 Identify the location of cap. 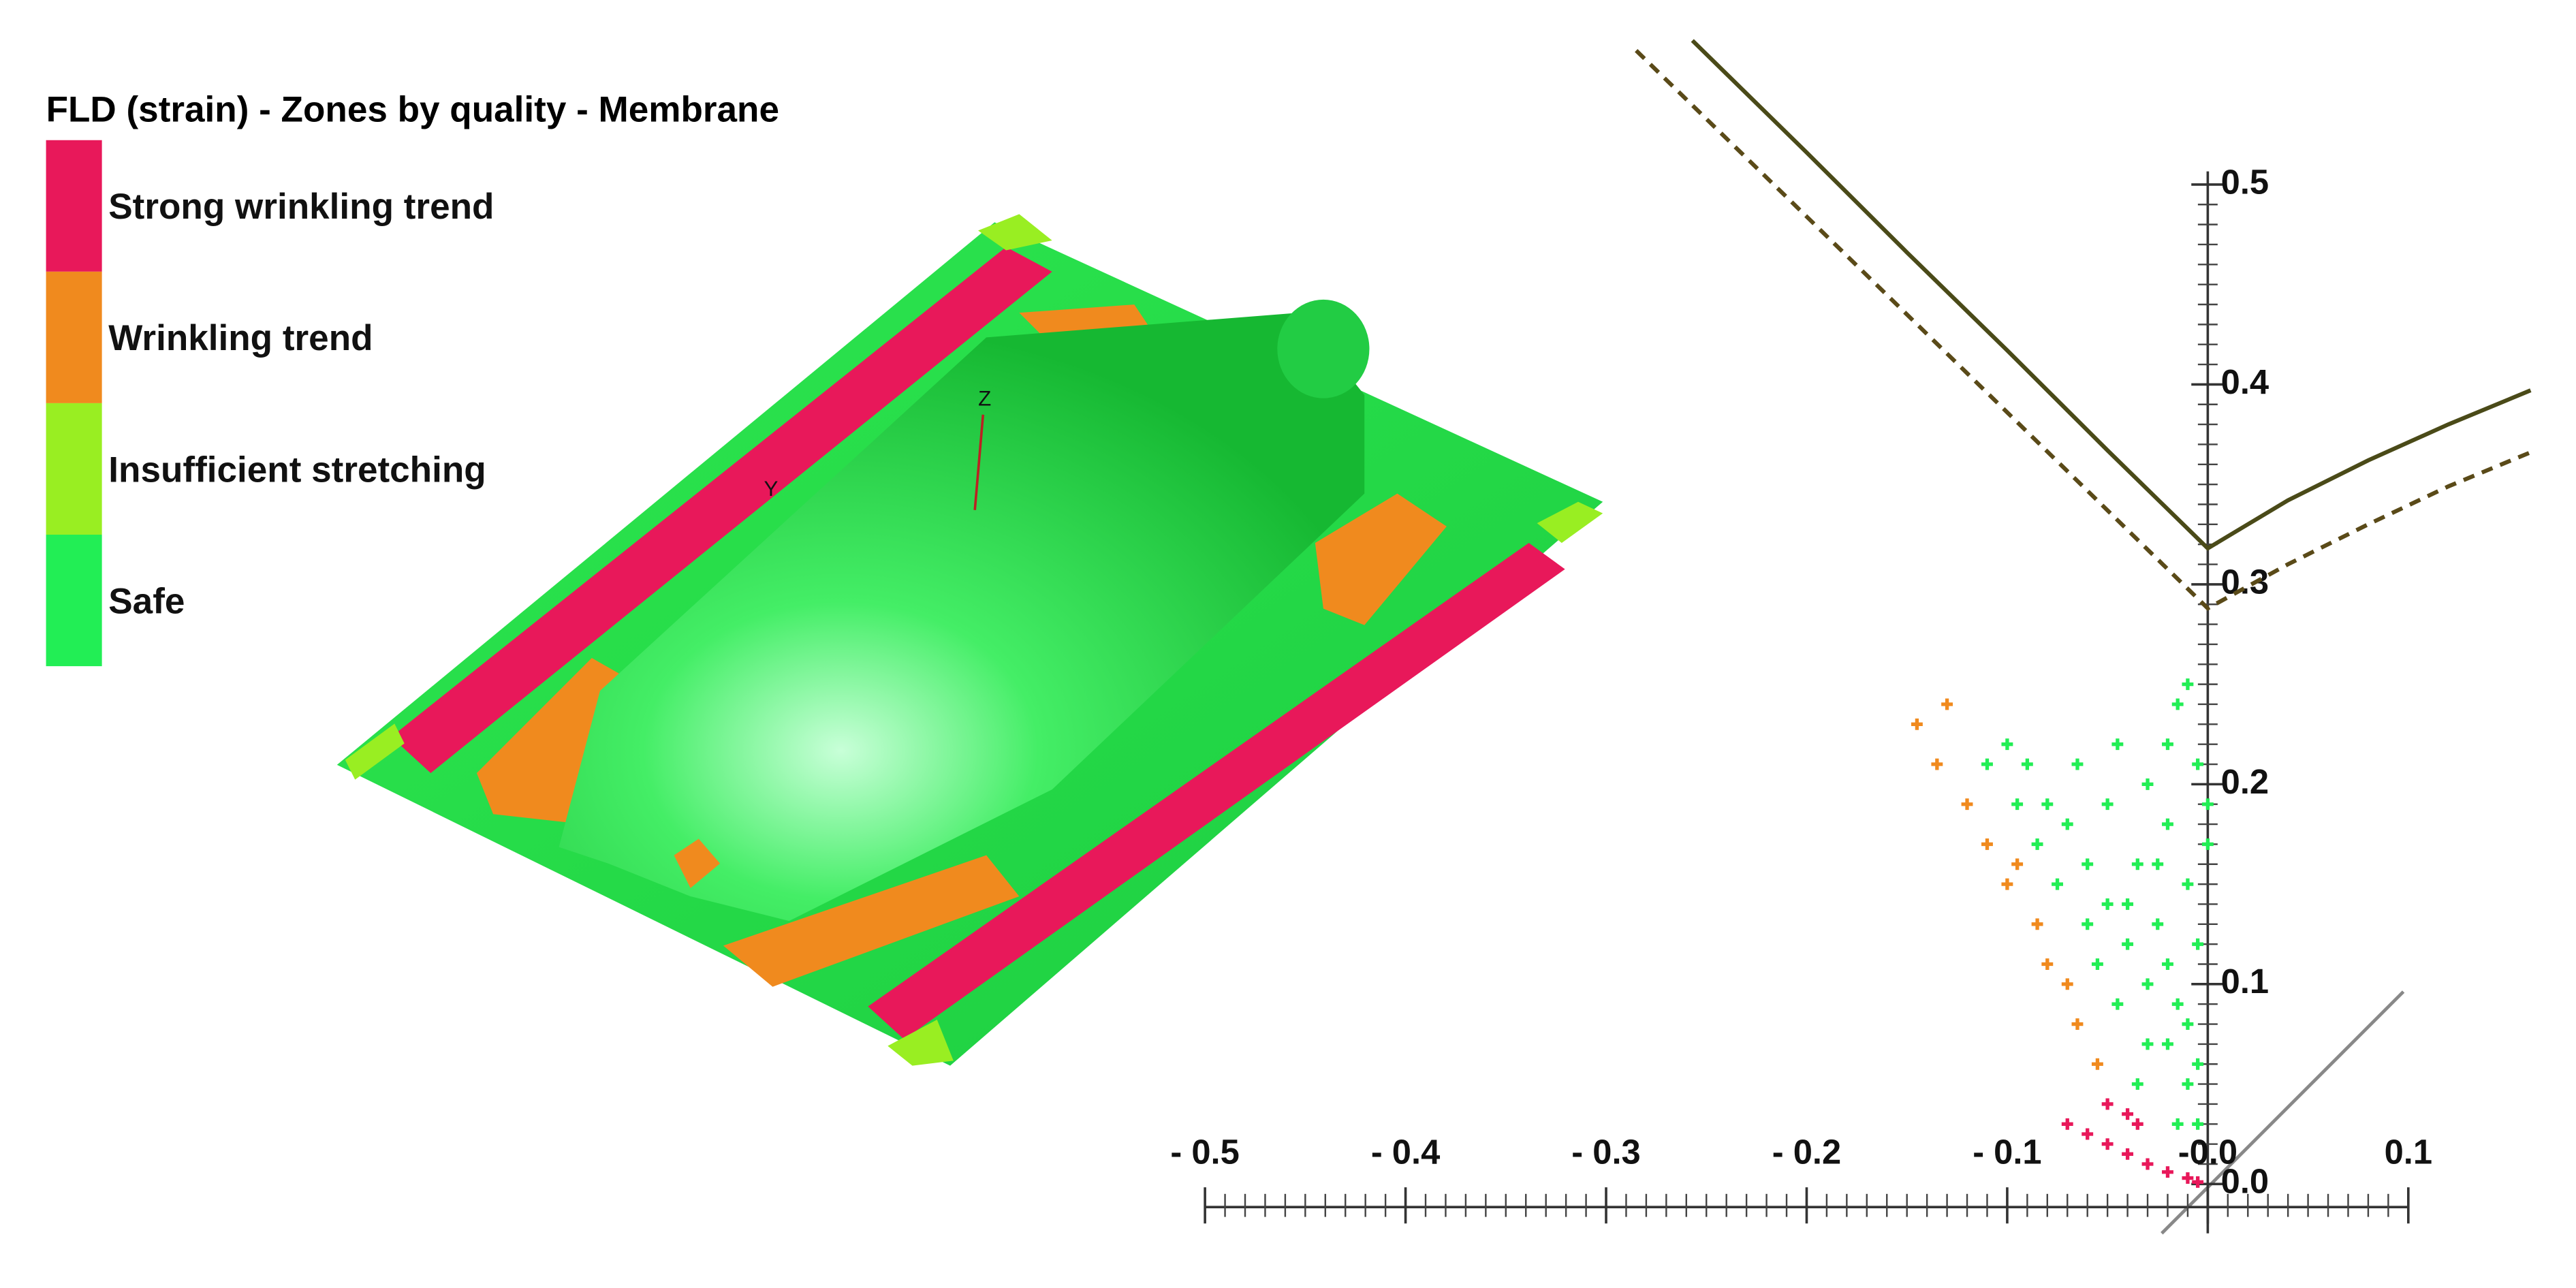
(1323, 348).